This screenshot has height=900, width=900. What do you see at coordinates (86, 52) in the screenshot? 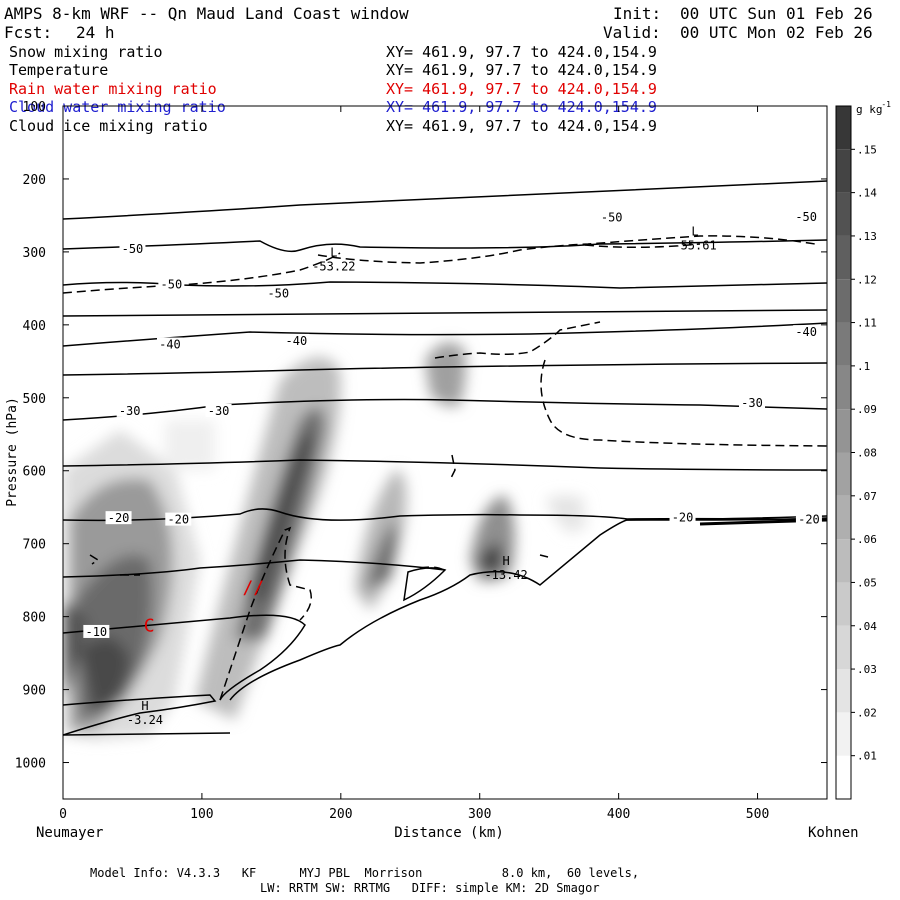
I see `field-name: Snow mixing ratio` at bounding box center [86, 52].